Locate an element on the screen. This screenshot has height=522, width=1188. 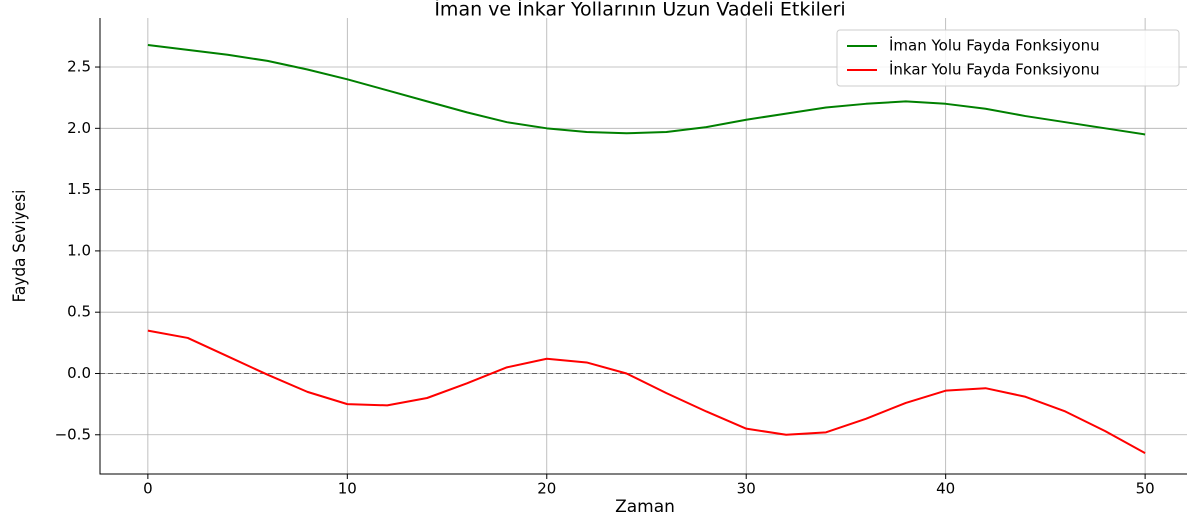
legend-box is located at coordinates (1008, 58).